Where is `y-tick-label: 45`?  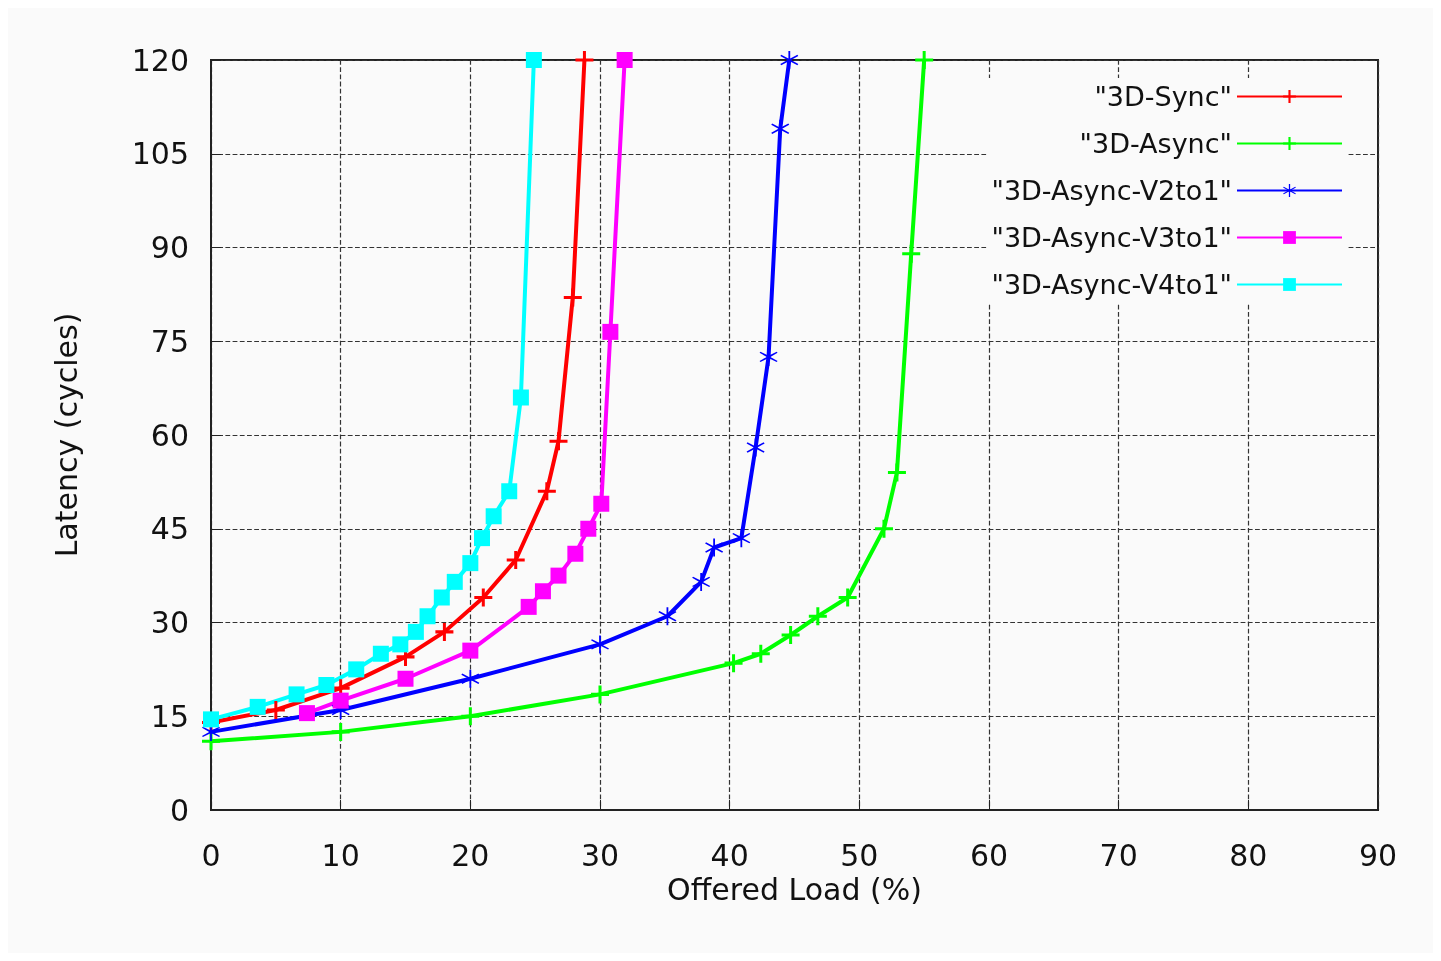 y-tick-label: 45 is located at coordinates (169, 529).